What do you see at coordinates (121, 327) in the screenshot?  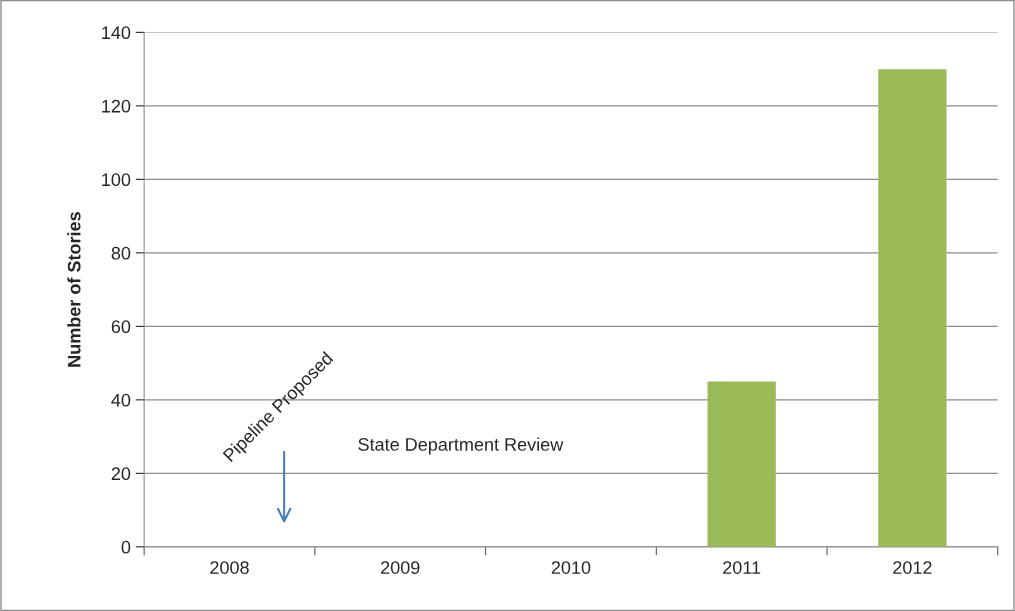 I see `y-tick-label: 60` at bounding box center [121, 327].